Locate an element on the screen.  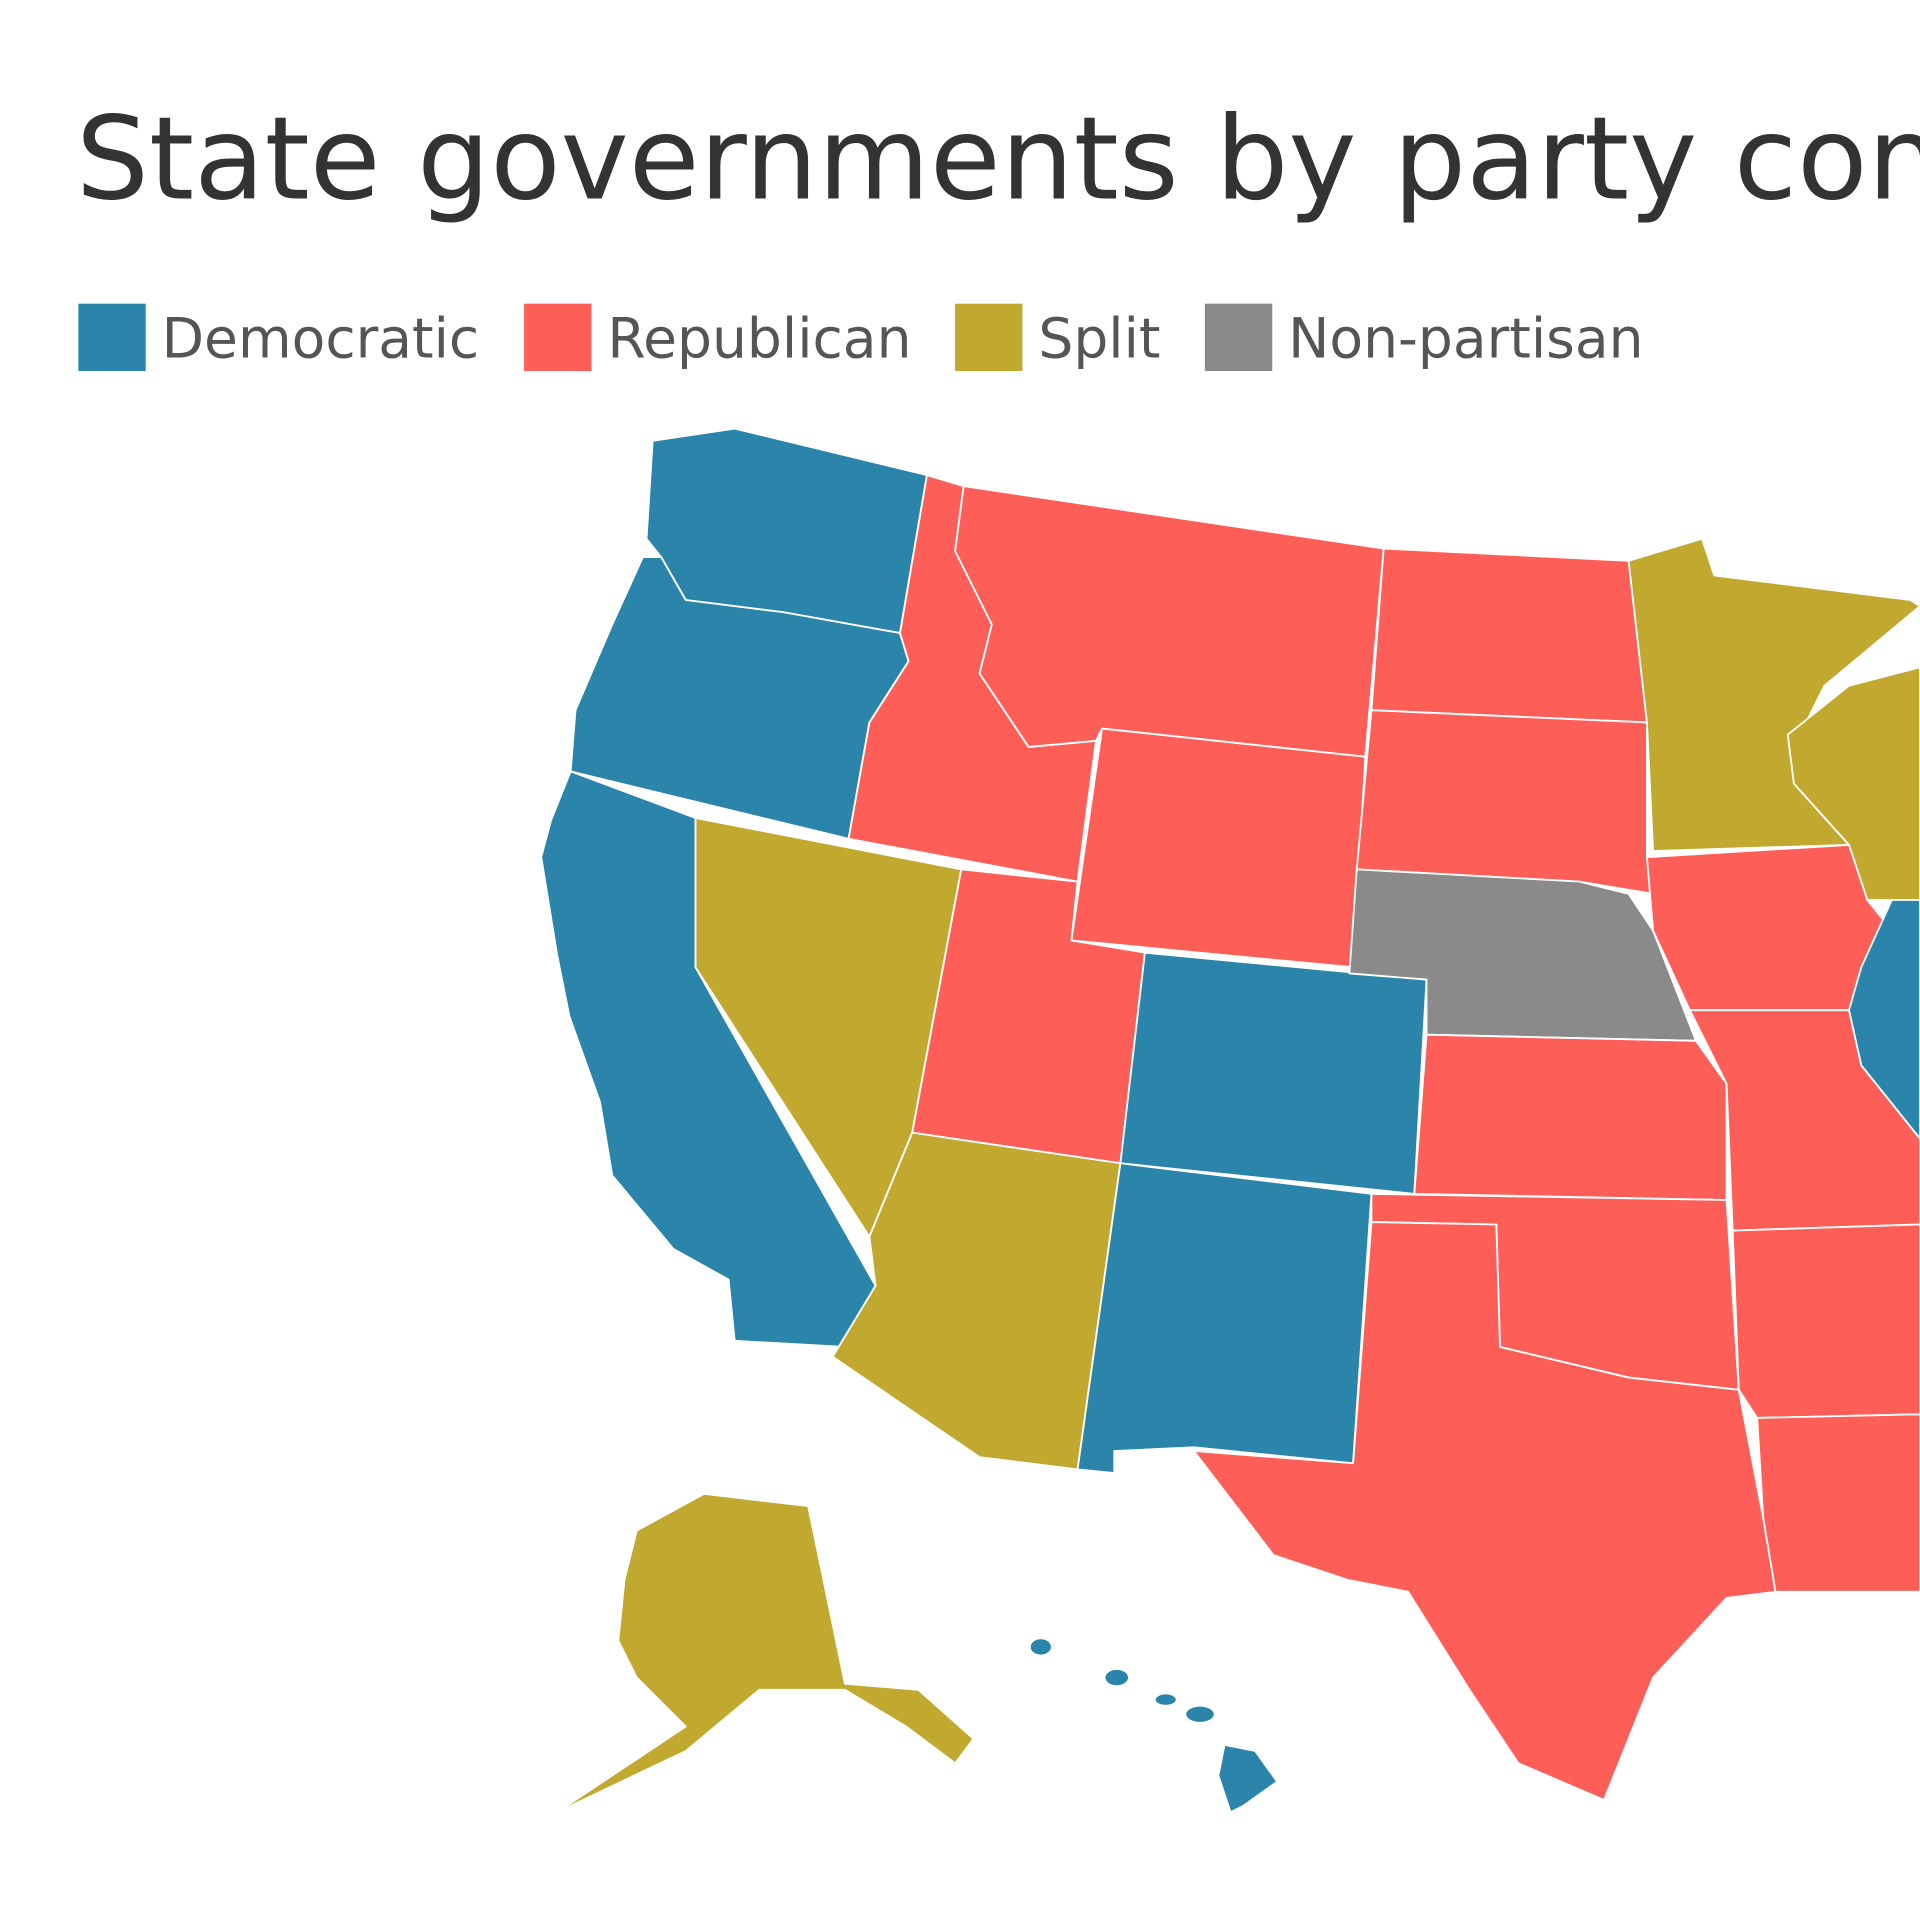
legend-label: Non-partisan is located at coordinates (1465, 339).